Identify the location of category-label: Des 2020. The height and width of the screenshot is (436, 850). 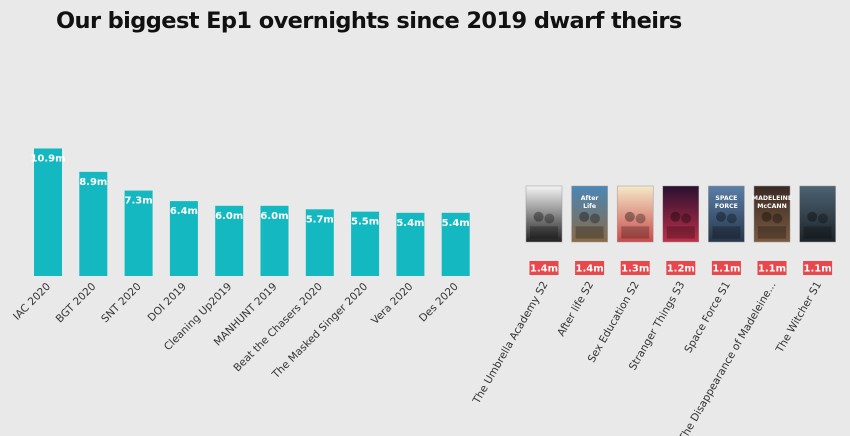
(439, 303).